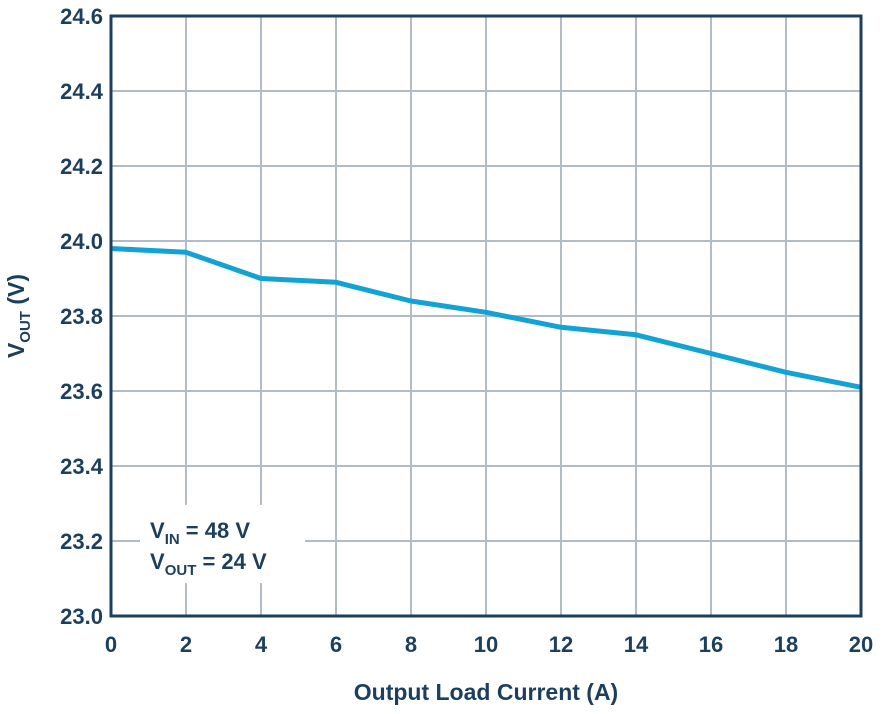  I want to click on x-axis-title: Output Load Current (A), so click(486, 692).